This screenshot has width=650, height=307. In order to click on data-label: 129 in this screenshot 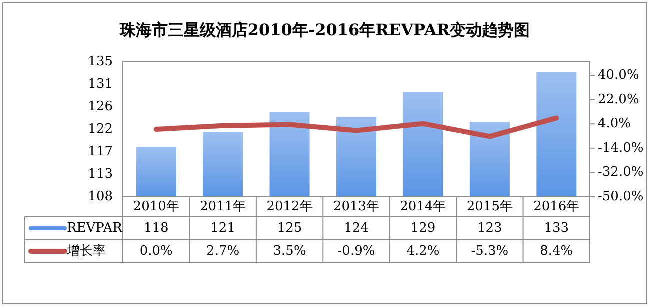, I will do `click(423, 228)`.